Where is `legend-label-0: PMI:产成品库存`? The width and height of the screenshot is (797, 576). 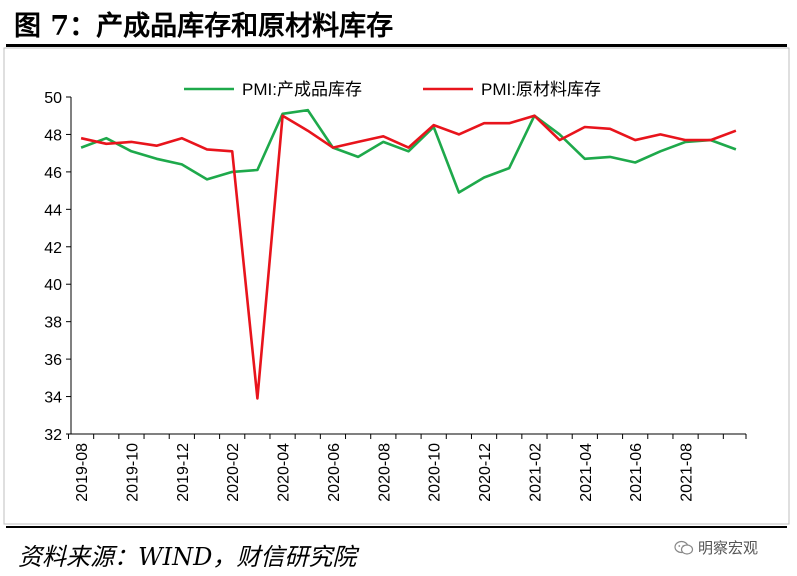
legend-label-0: PMI:产成品库存 is located at coordinates (302, 89).